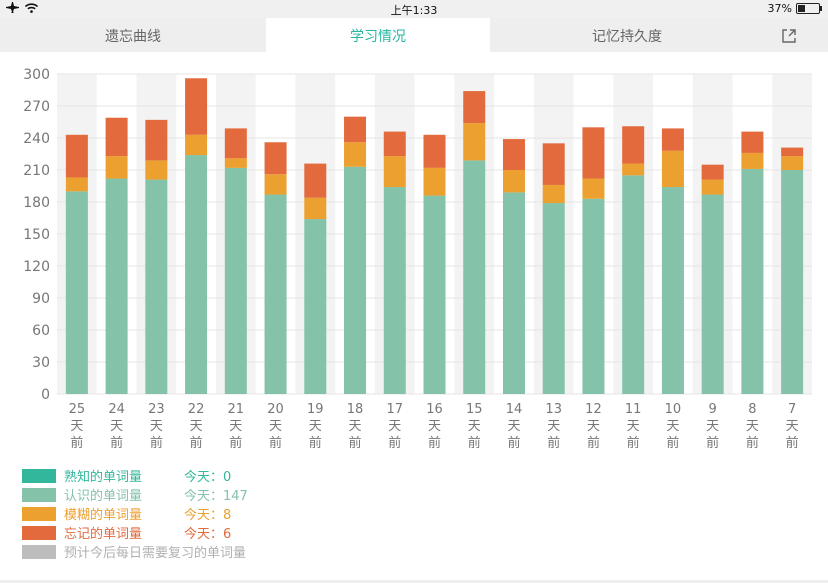 Image resolution: width=828 pixels, height=585 pixels. I want to click on legend-item-familiar: 熟知的单词量 今天：0, so click(372, 475).